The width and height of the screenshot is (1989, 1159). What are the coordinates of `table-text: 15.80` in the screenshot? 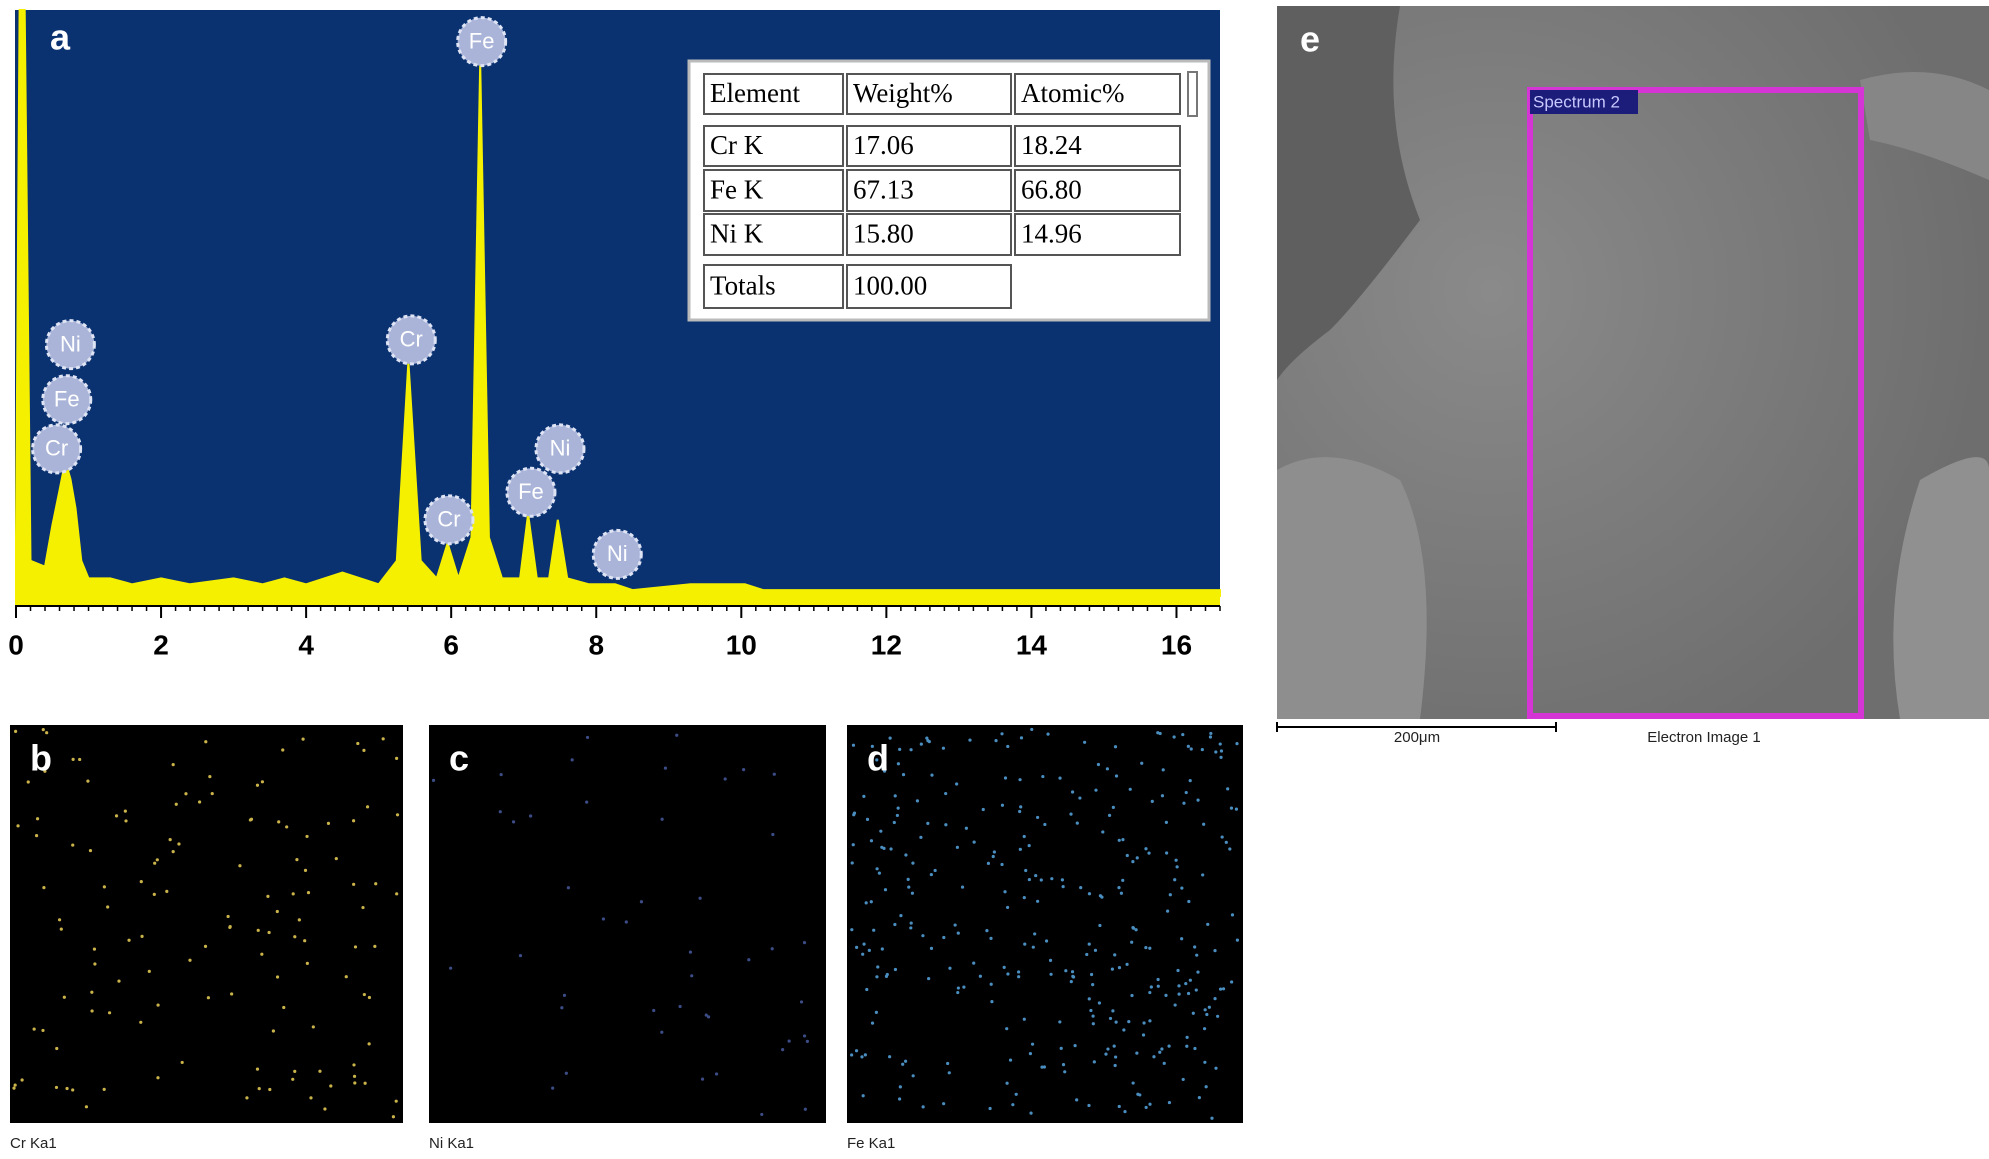 It's located at (883, 234).